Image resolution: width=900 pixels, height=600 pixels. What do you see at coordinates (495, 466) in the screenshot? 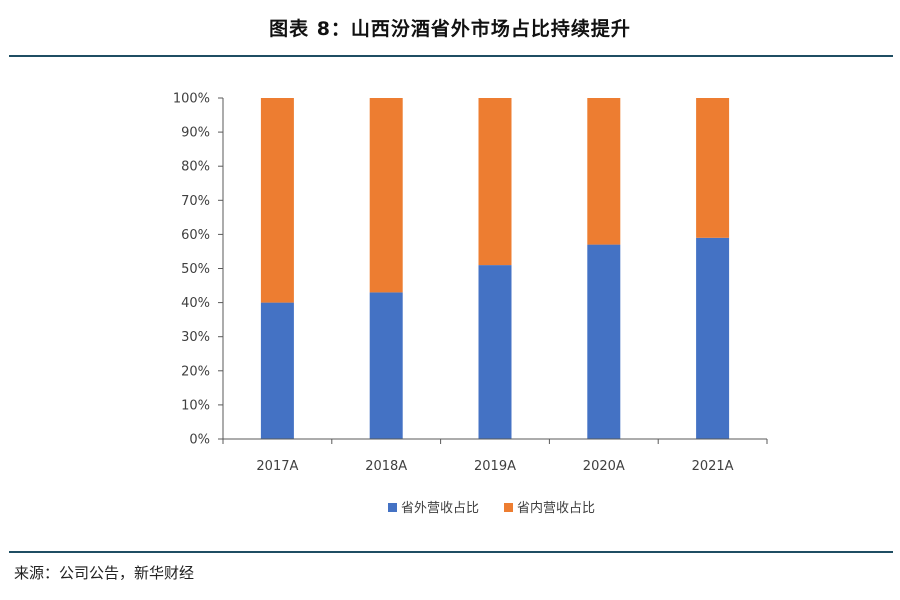
I see `x-tick-label: 2019A` at bounding box center [495, 466].